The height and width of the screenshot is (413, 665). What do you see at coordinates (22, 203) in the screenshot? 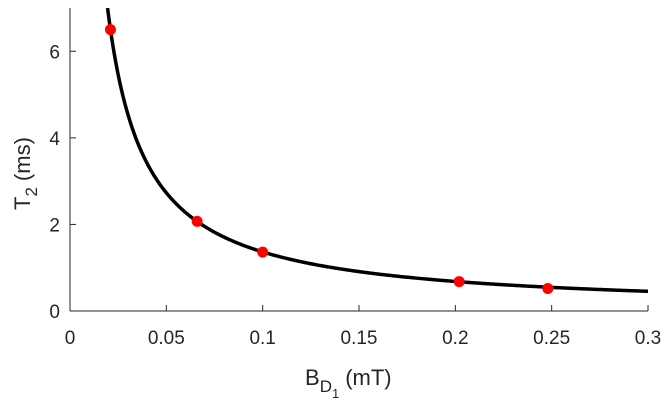
I see `y-axis-label-base: T` at bounding box center [22, 203].